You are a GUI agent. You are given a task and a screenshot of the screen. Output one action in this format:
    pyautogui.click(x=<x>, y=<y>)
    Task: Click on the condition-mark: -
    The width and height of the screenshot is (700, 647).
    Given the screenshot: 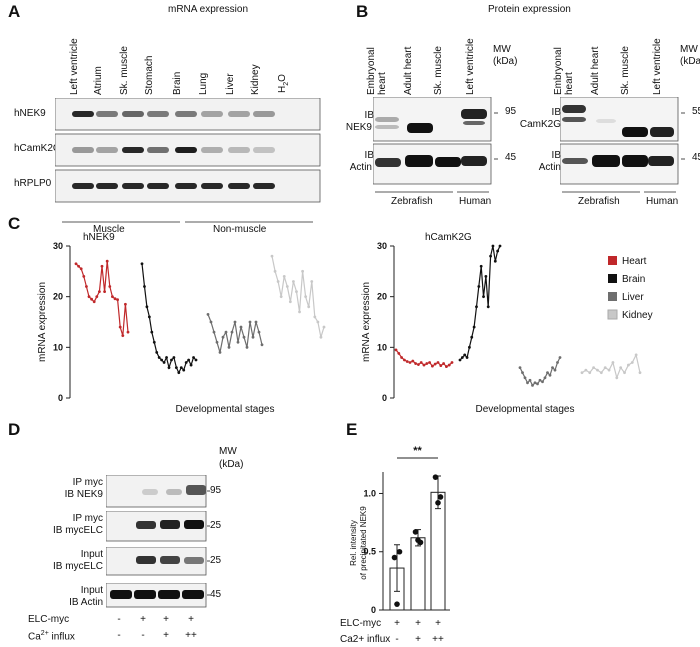 What is the action you would take?
    pyautogui.click(x=396, y=639)
    